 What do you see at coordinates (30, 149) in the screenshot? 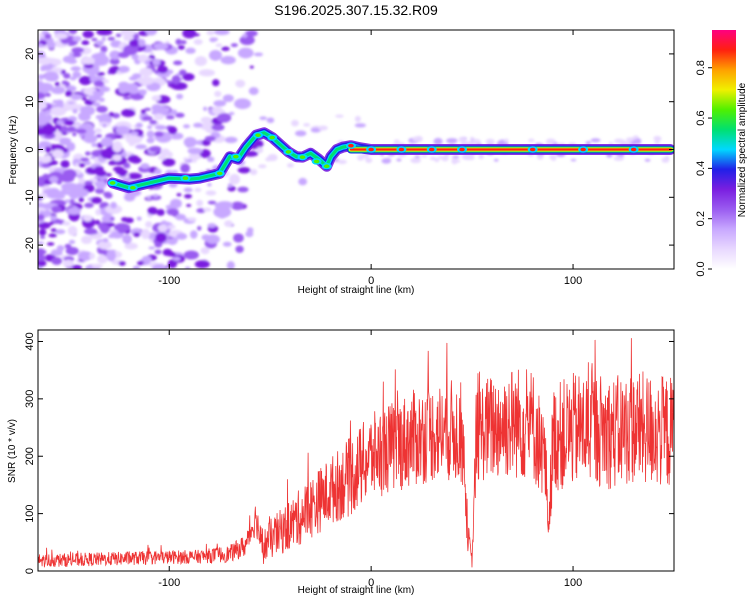
I see `spectrogram-ytick-label: 0` at bounding box center [30, 149].